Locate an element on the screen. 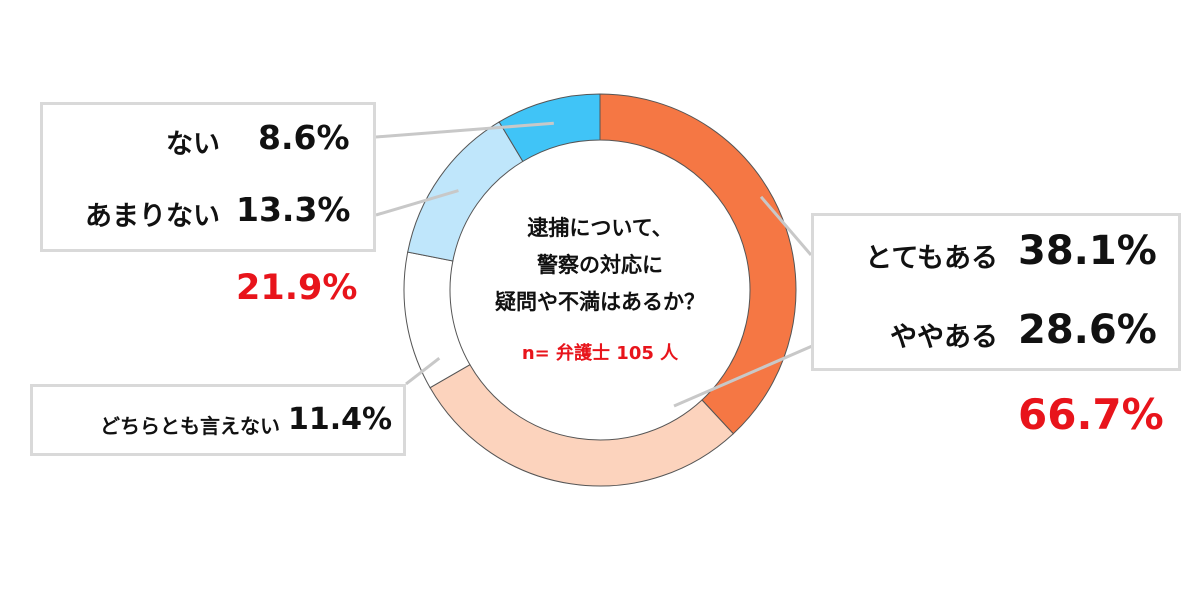 The height and width of the screenshot is (600, 1200). negative-total: 21.9% is located at coordinates (297, 288).